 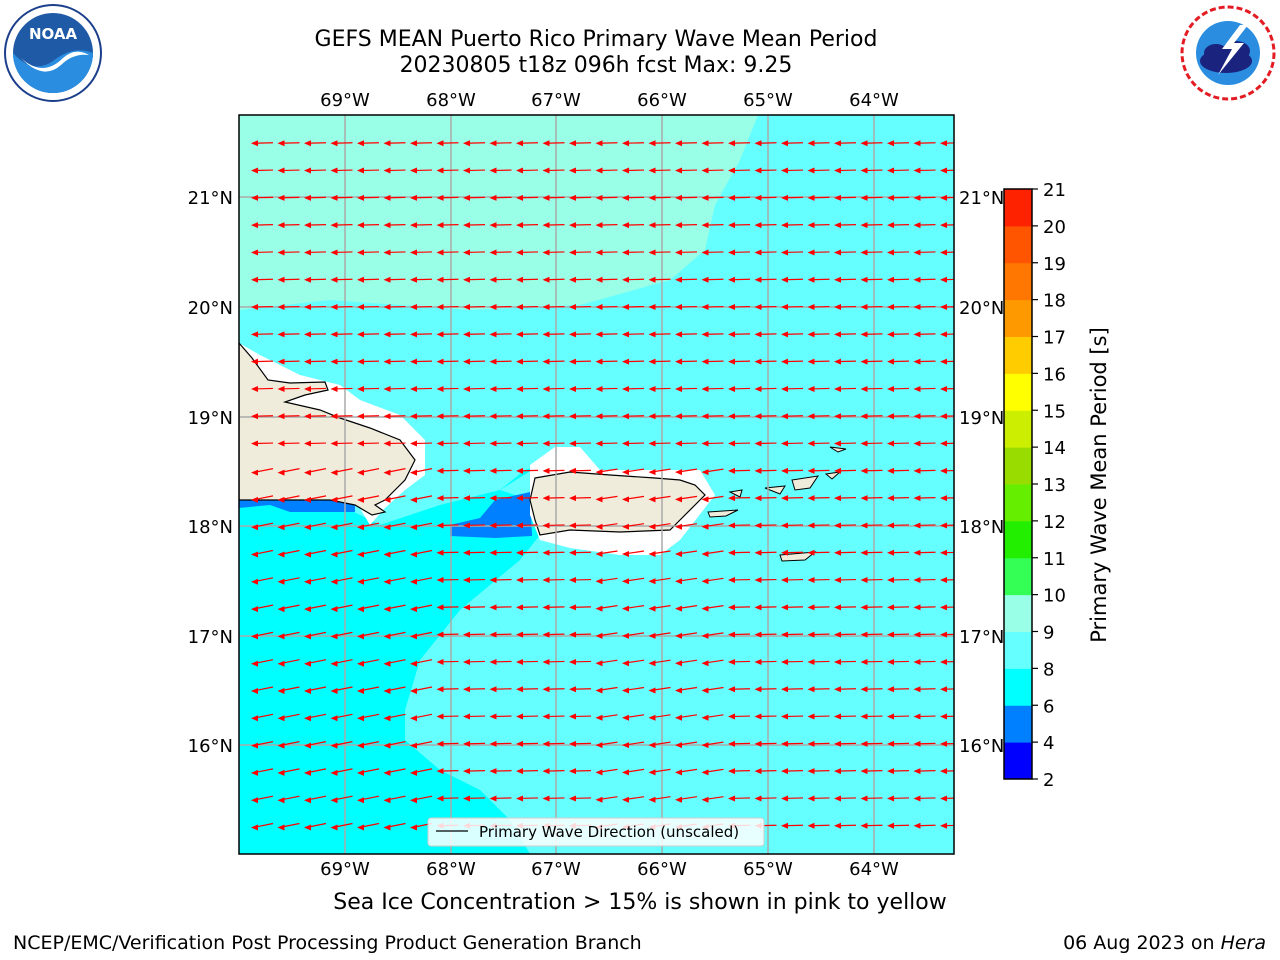 What do you see at coordinates (981, 472) in the screenshot?
I see `right-latitude-labels: 21°N 20°N 19°N 18°N 17°N 16°N` at bounding box center [981, 472].